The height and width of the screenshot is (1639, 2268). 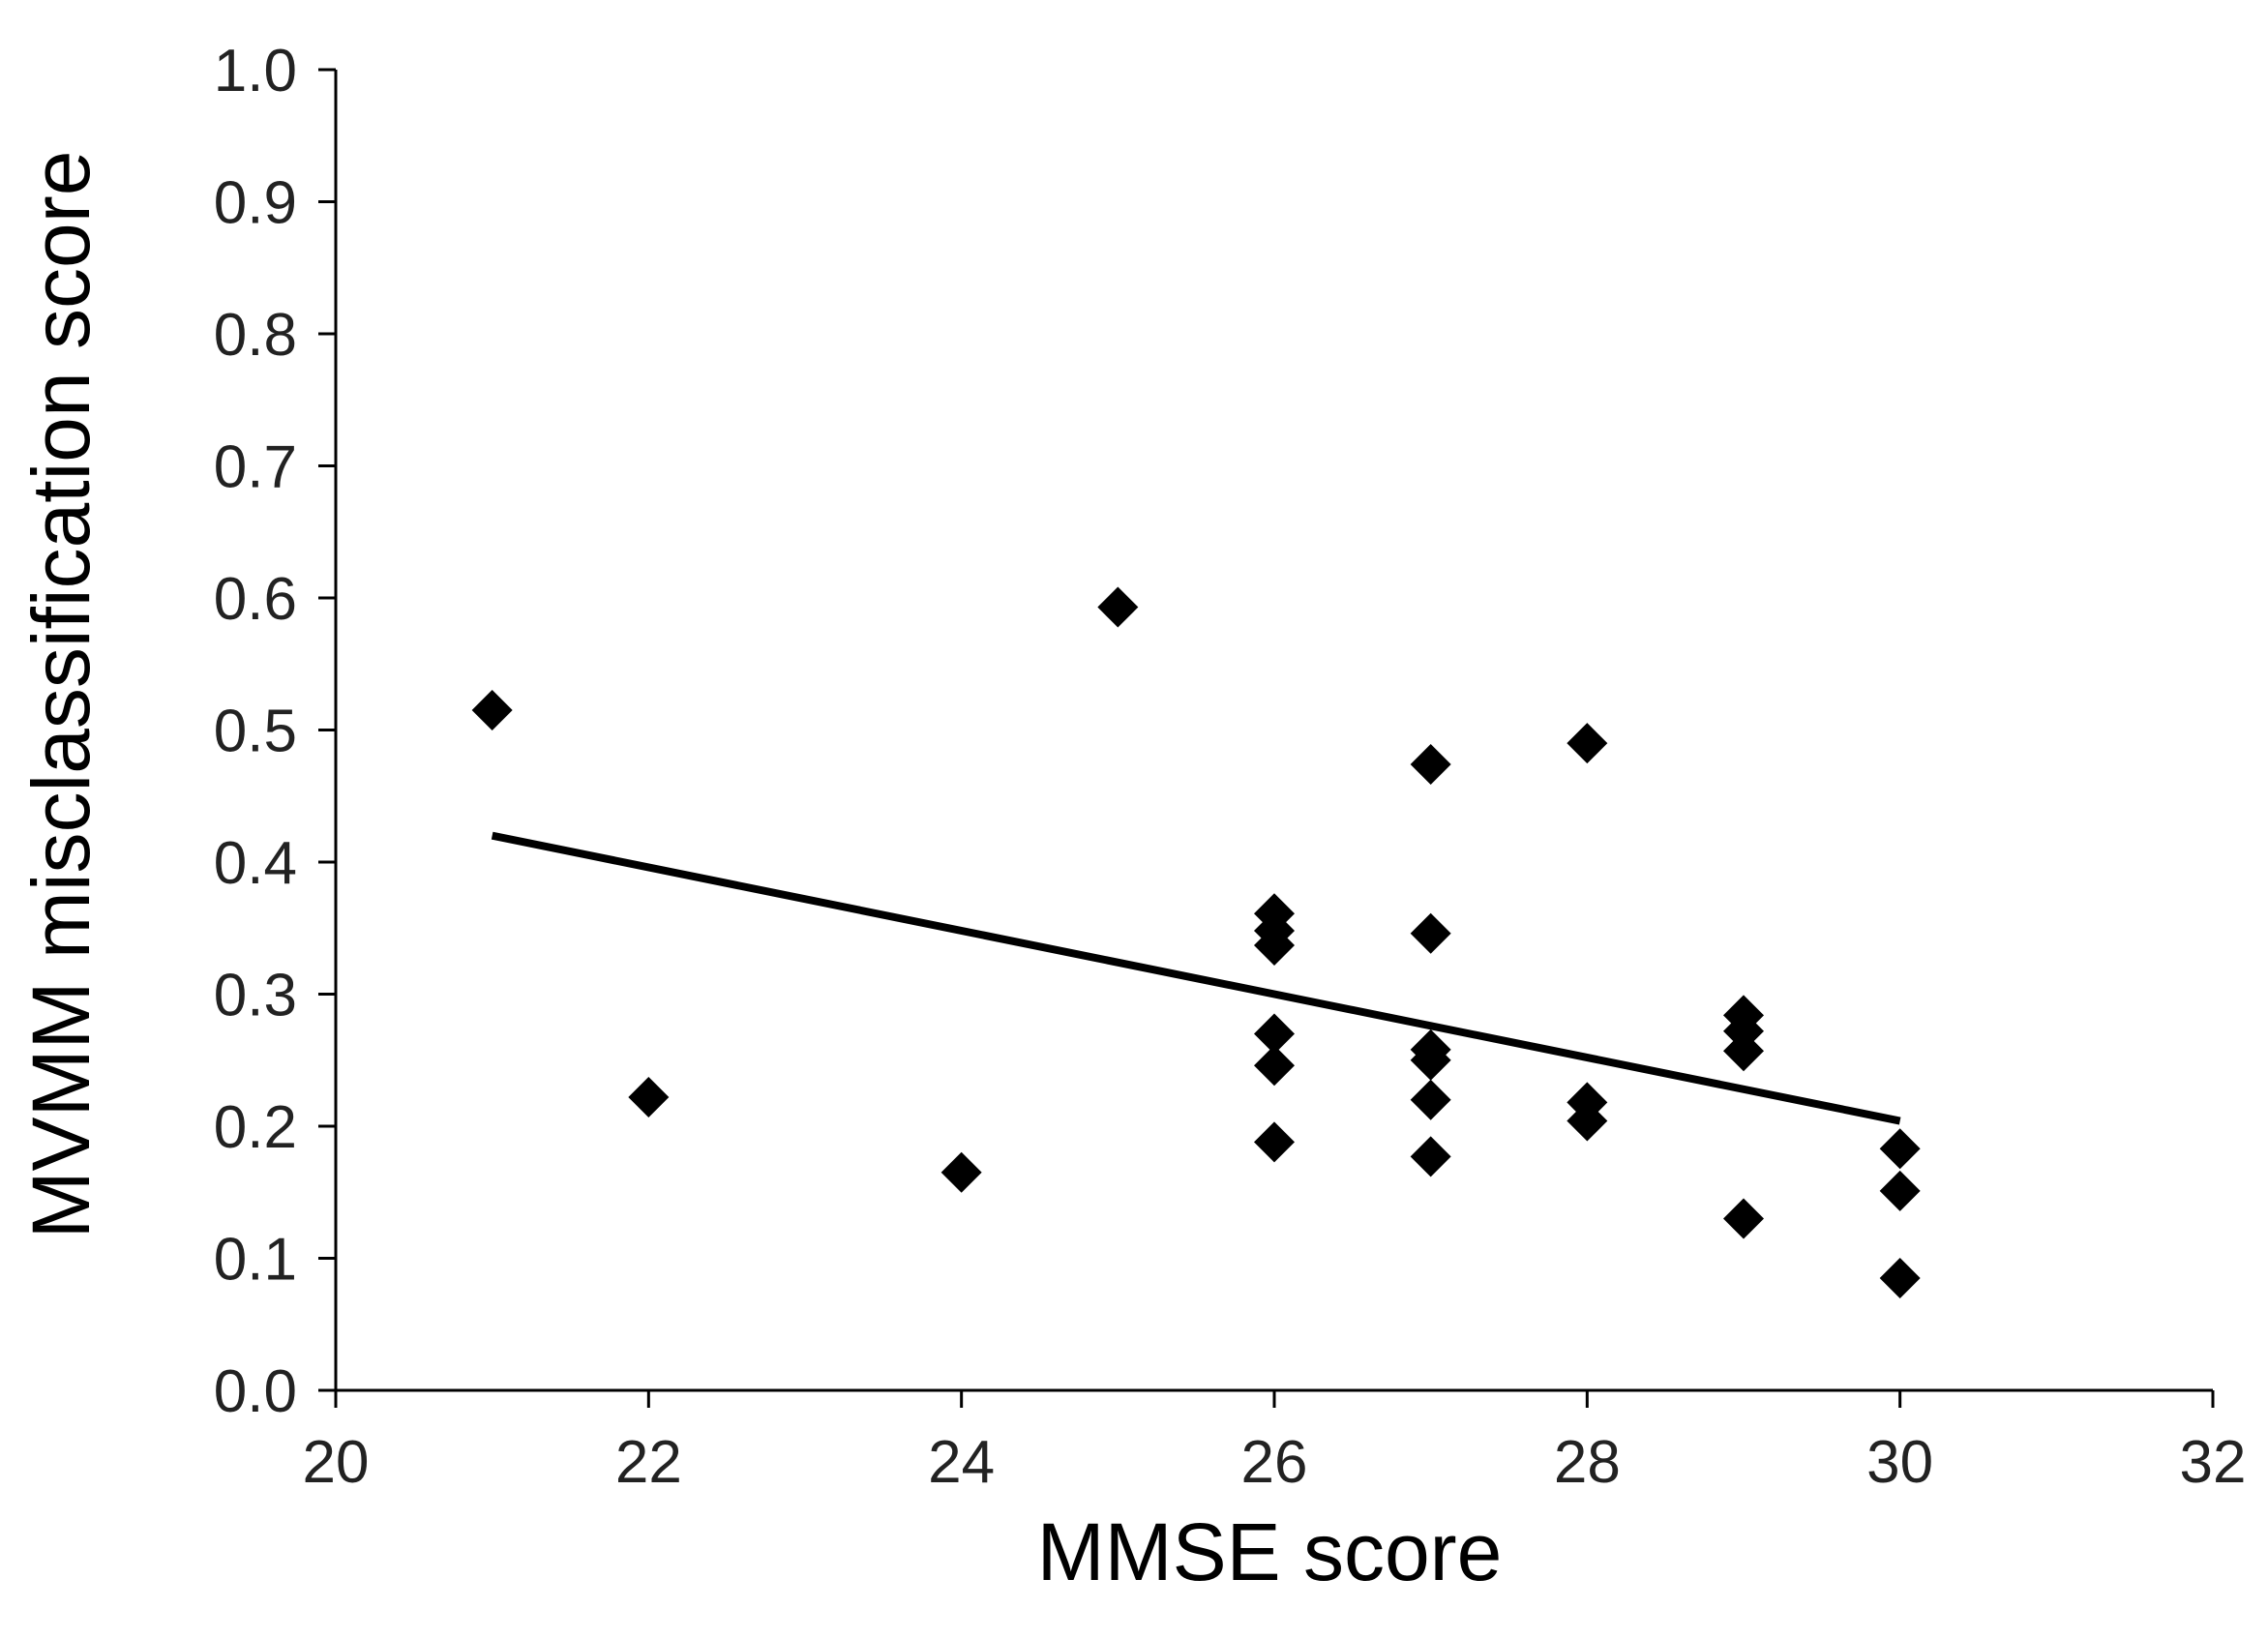 I want to click on x-tick-label: 20, so click(x=336, y=1463).